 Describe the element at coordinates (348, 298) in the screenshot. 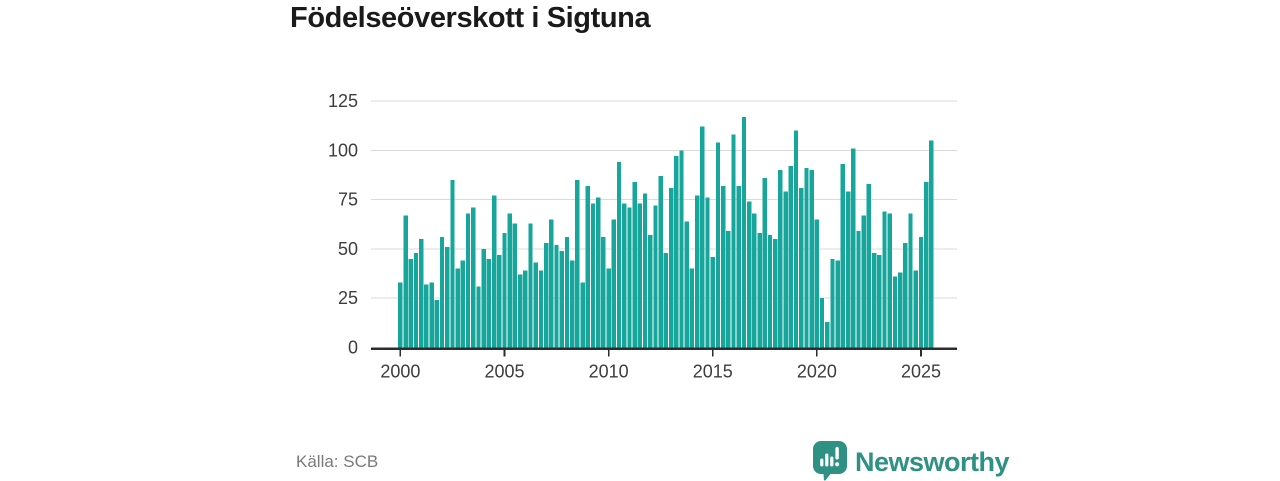

I see `y-axis-label-25: 25` at that location.